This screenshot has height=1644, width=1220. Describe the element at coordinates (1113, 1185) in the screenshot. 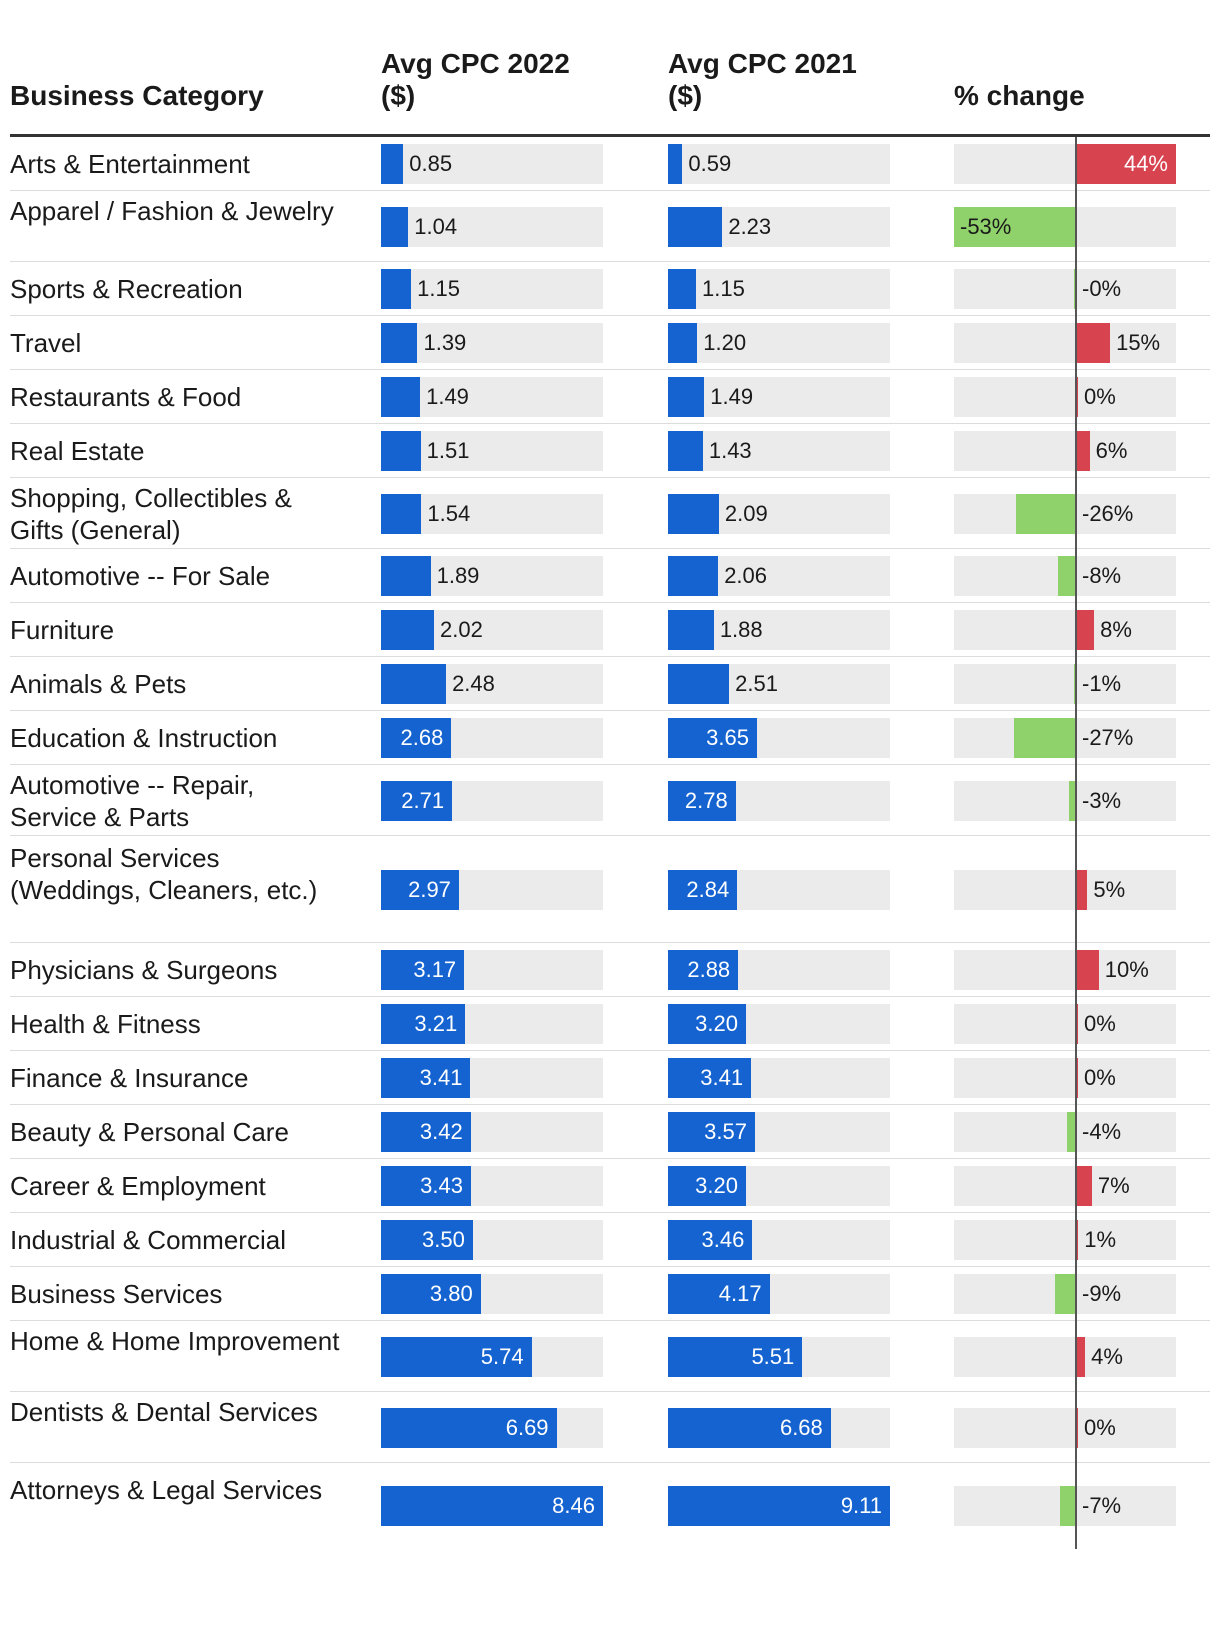

I see `change-value: 7%` at that location.